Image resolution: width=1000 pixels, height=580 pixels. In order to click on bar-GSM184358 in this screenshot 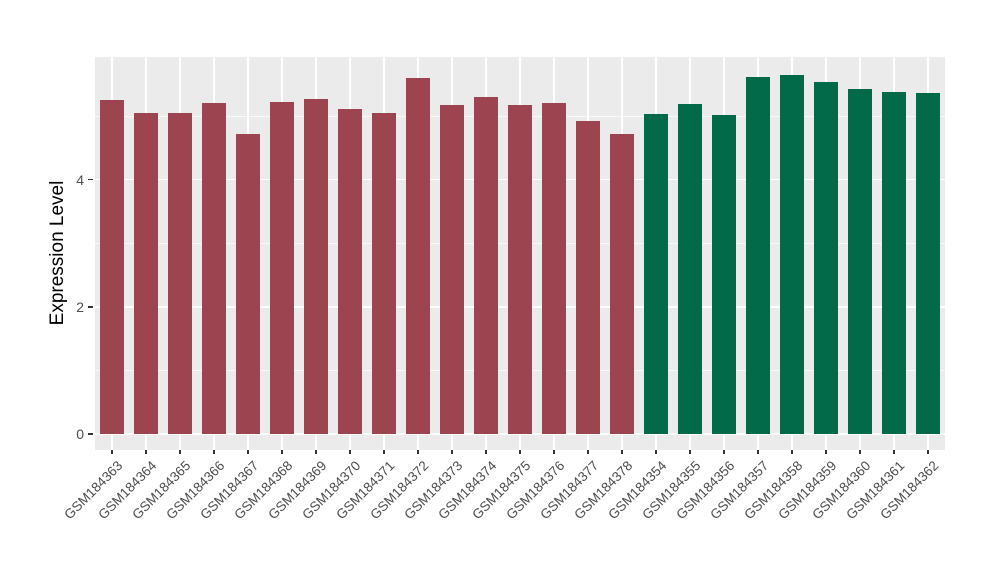, I will do `click(792, 254)`.